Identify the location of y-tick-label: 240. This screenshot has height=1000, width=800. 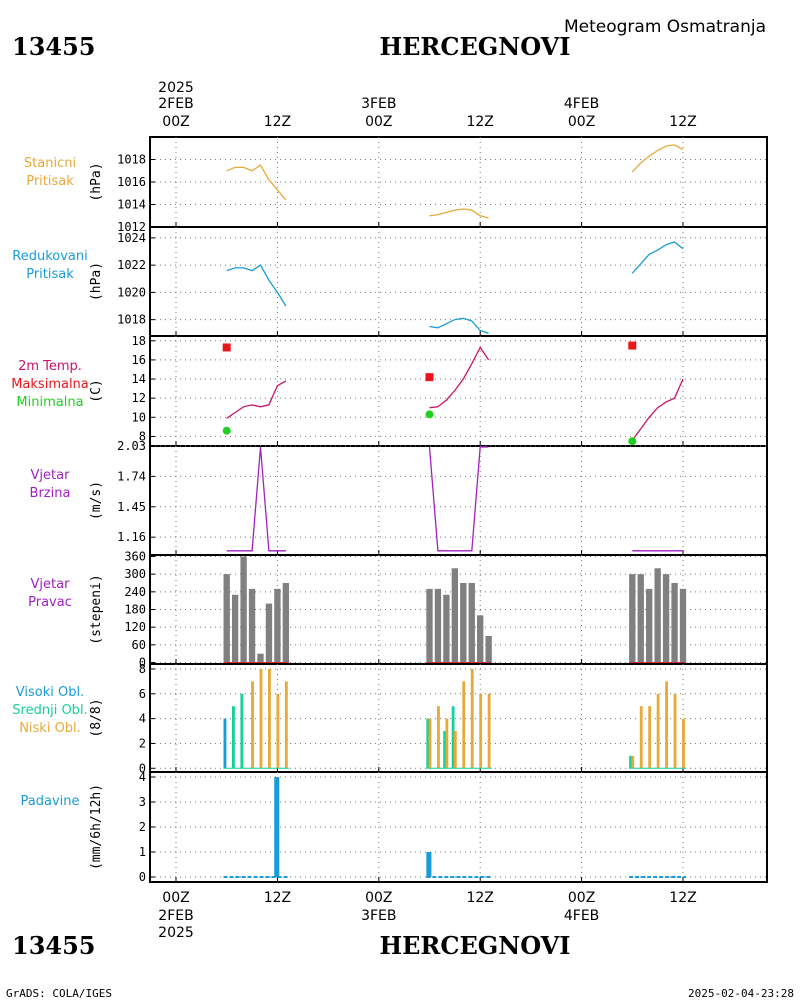
(135, 592).